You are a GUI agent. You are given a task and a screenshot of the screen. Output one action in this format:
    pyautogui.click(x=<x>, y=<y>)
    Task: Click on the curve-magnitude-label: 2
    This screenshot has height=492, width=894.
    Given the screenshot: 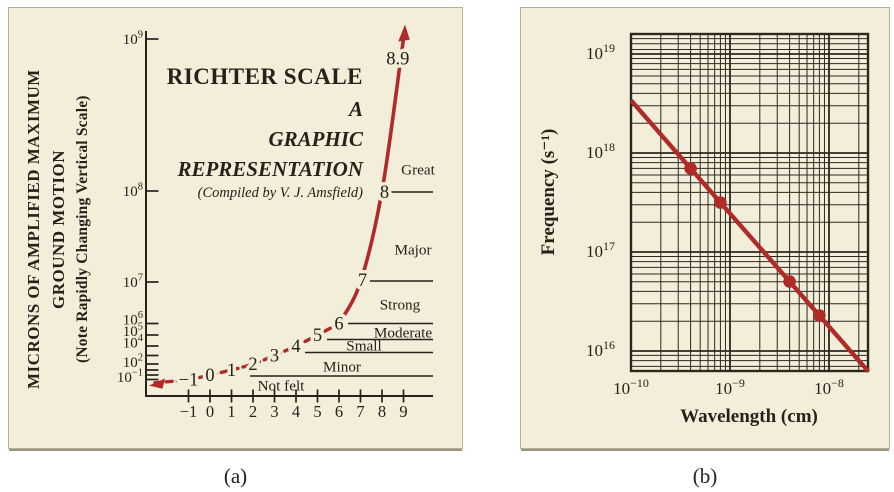 What is the action you would take?
    pyautogui.click(x=252, y=365)
    